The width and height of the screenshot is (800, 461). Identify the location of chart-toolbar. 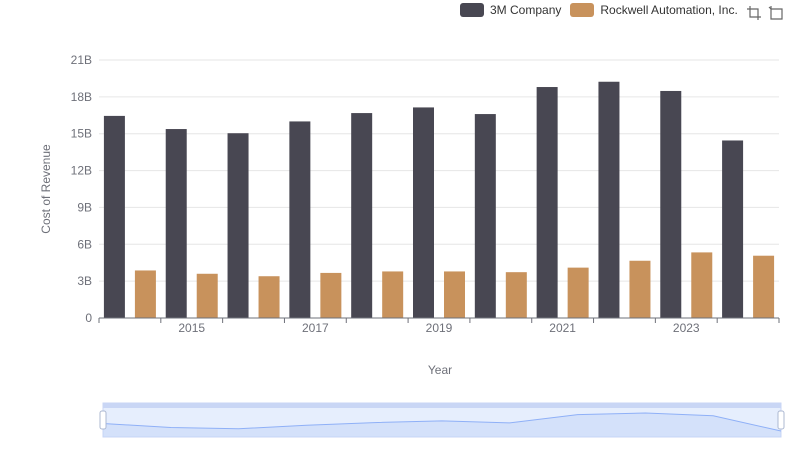
(768, 13).